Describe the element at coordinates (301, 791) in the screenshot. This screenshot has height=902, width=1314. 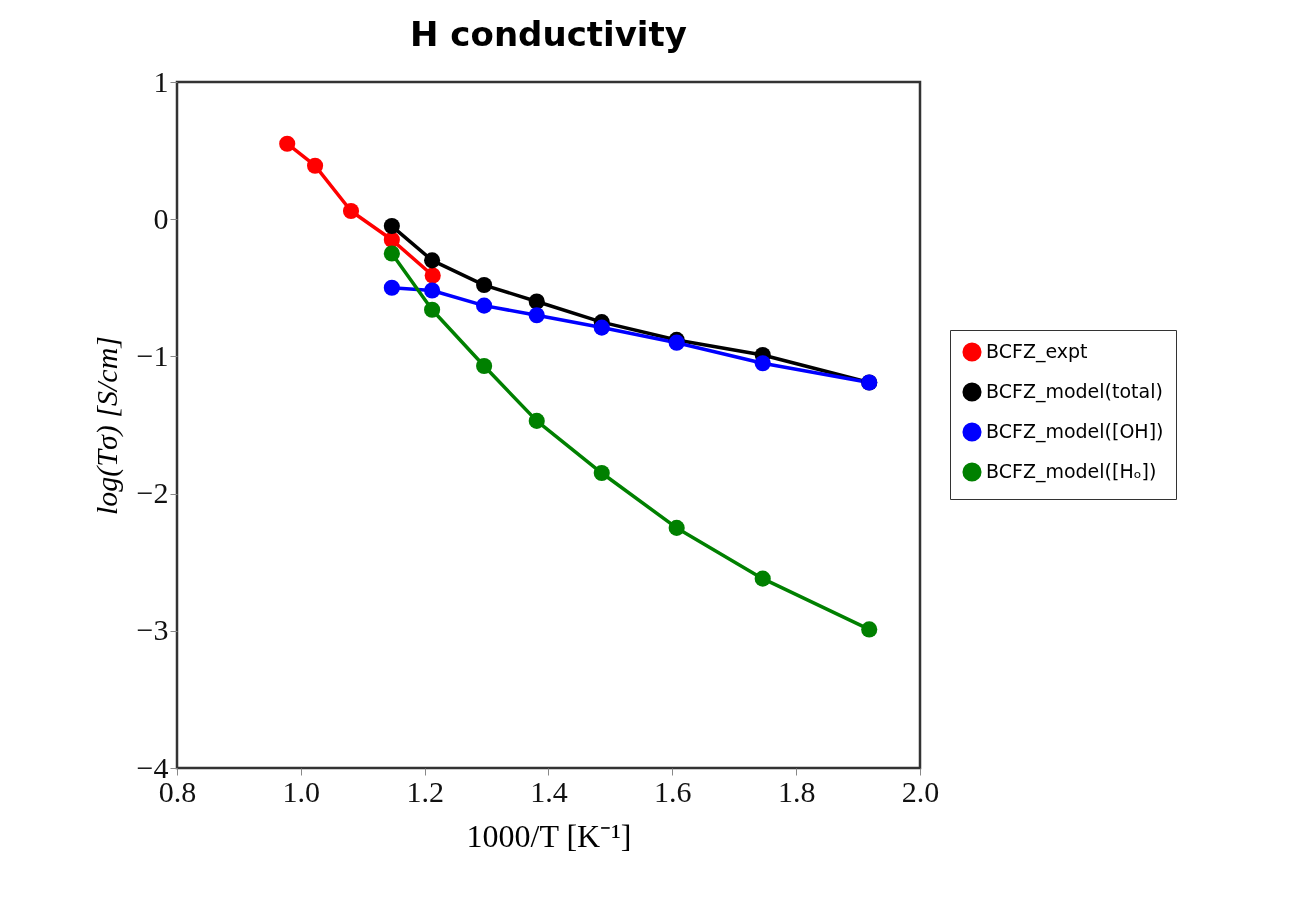
I see `x-tick-label: 1.0` at that location.